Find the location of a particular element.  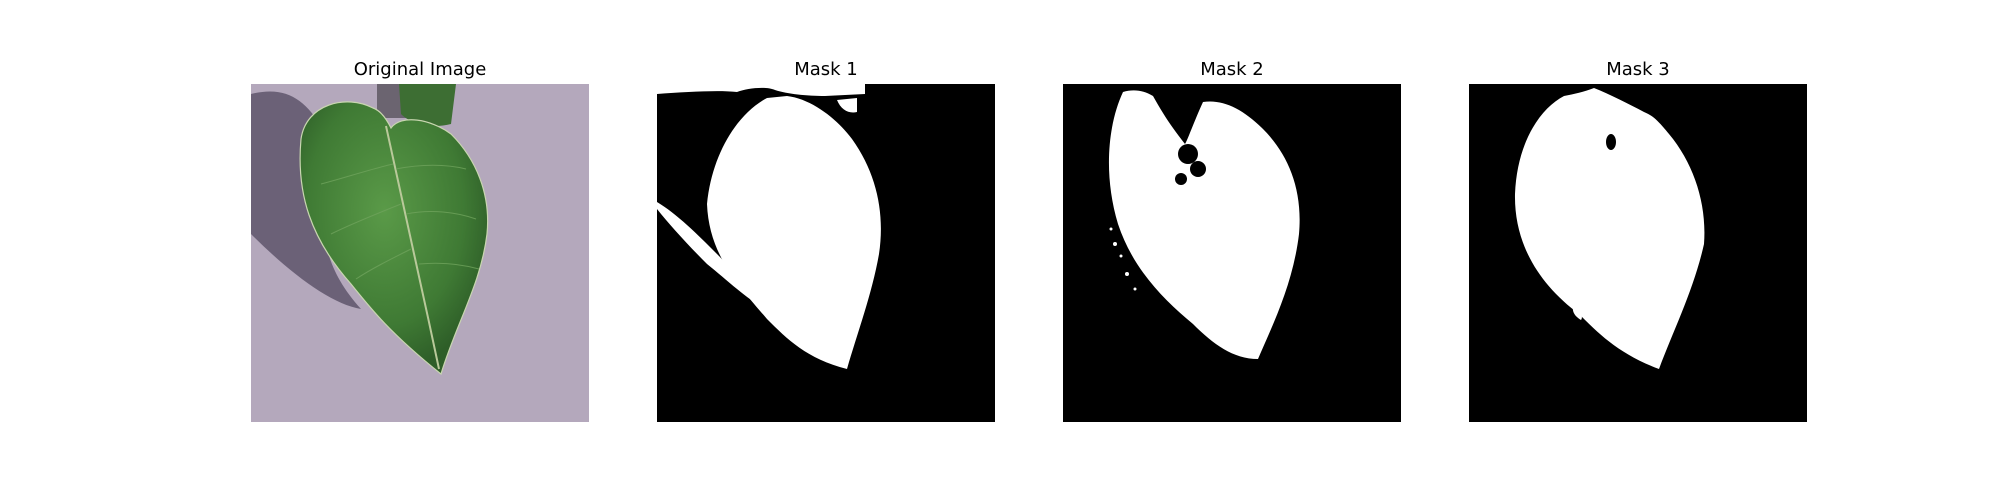

mask-2-image is located at coordinates (1232, 253).